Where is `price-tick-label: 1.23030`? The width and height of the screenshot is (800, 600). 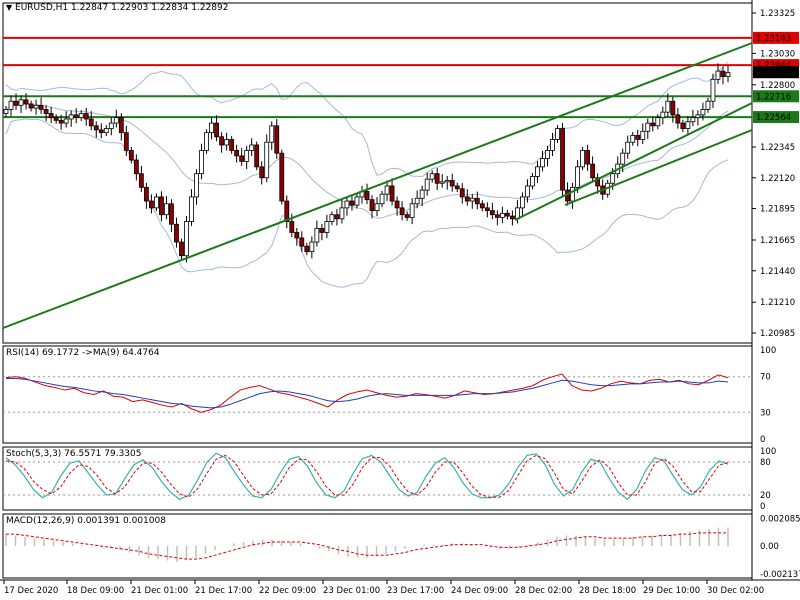
price-tick-label: 1.23030 is located at coordinates (777, 54).